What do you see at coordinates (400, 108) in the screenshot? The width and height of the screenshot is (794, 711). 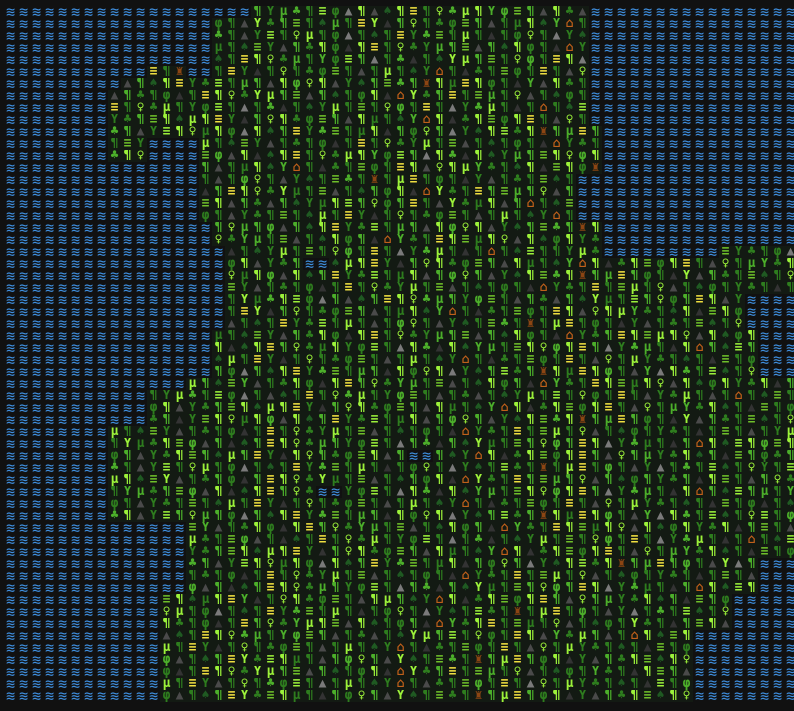 I see `fern-tile: φ` at bounding box center [400, 108].